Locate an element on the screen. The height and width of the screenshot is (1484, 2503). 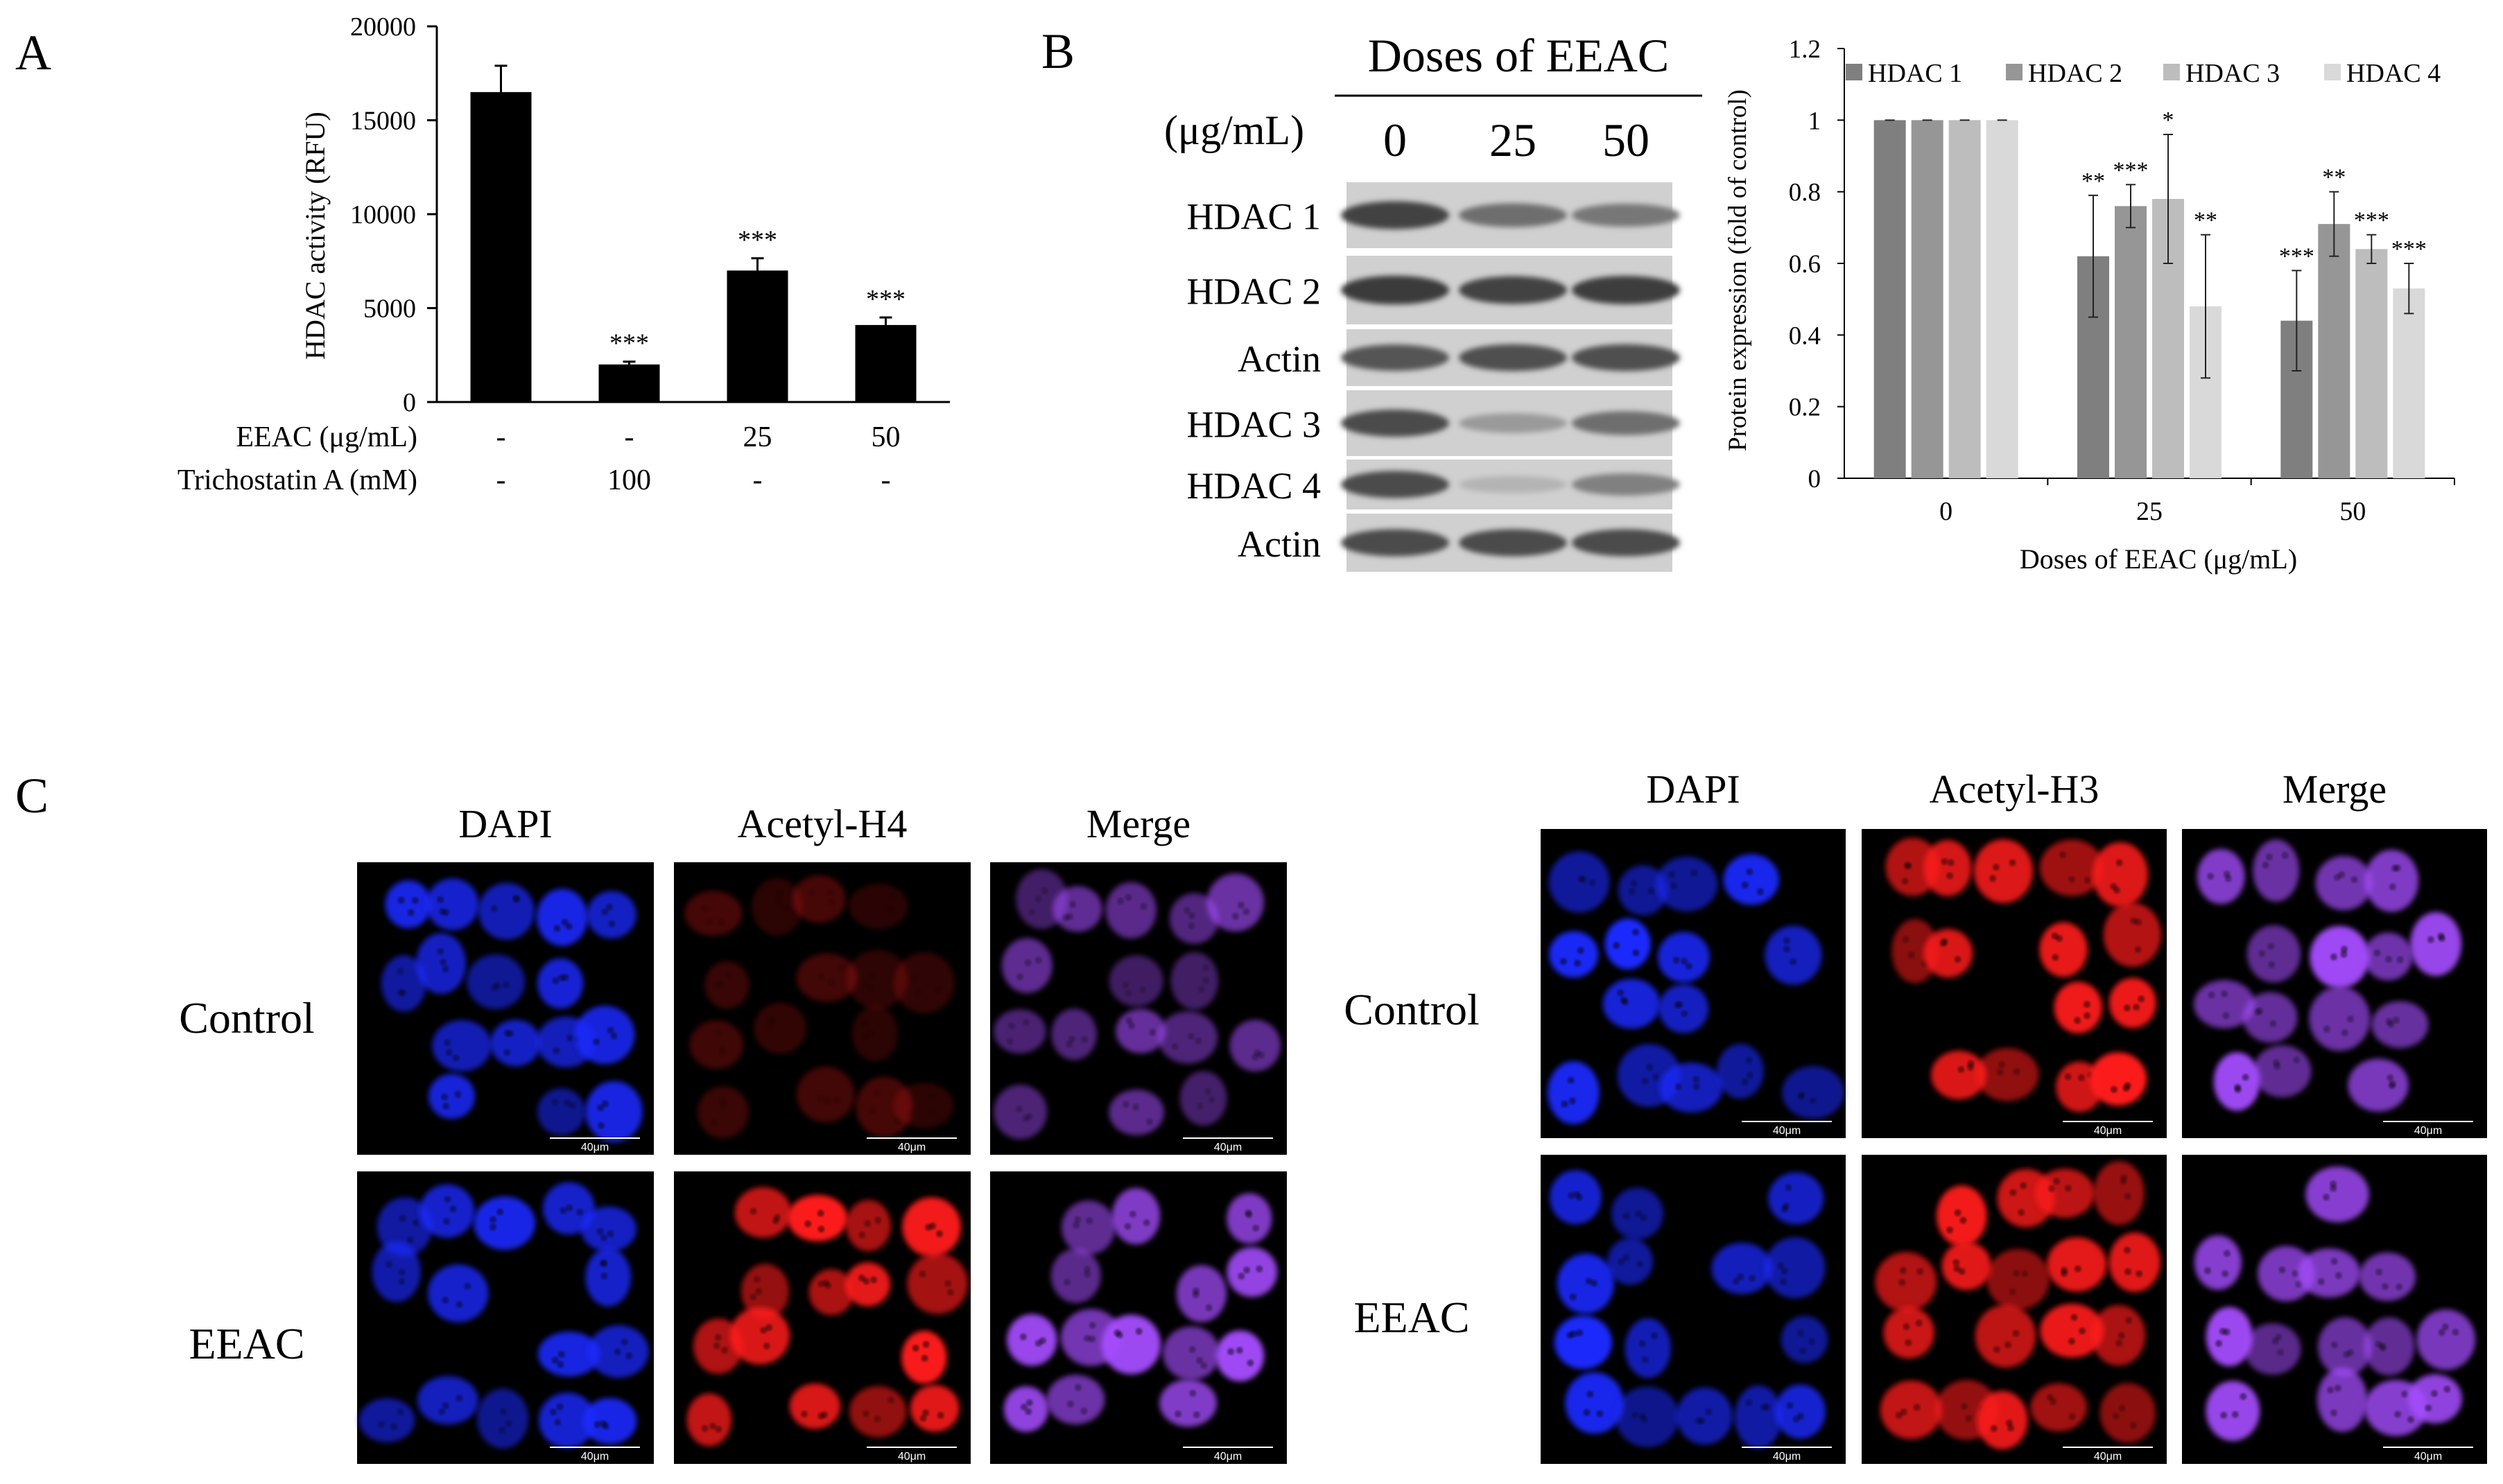
legend-swatch is located at coordinates (1854, 72).